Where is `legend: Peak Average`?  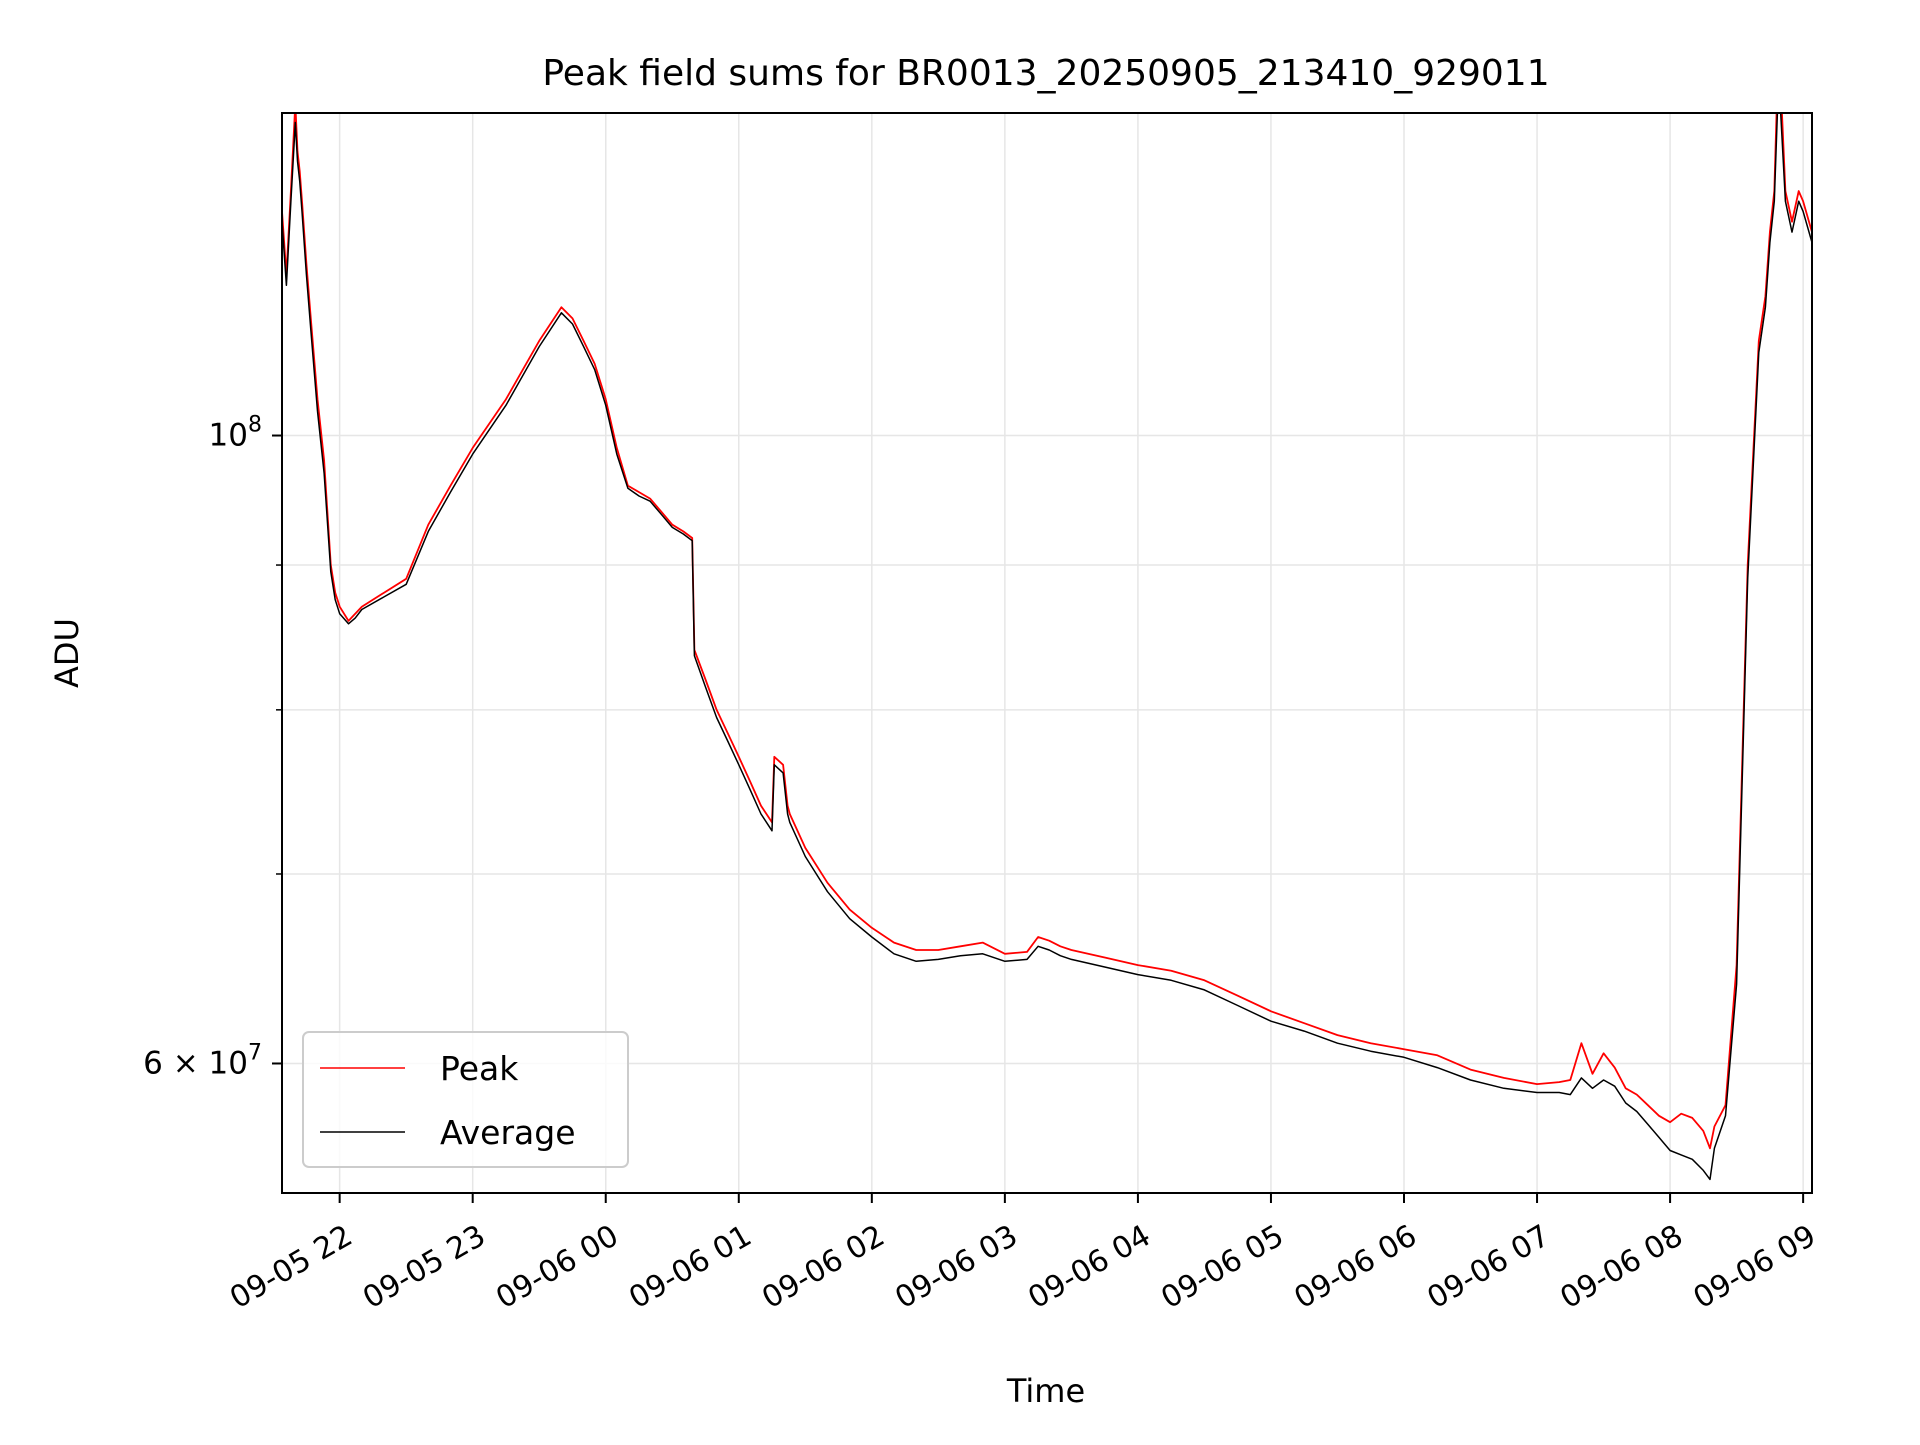
legend: Peak Average is located at coordinates (465, 1099).